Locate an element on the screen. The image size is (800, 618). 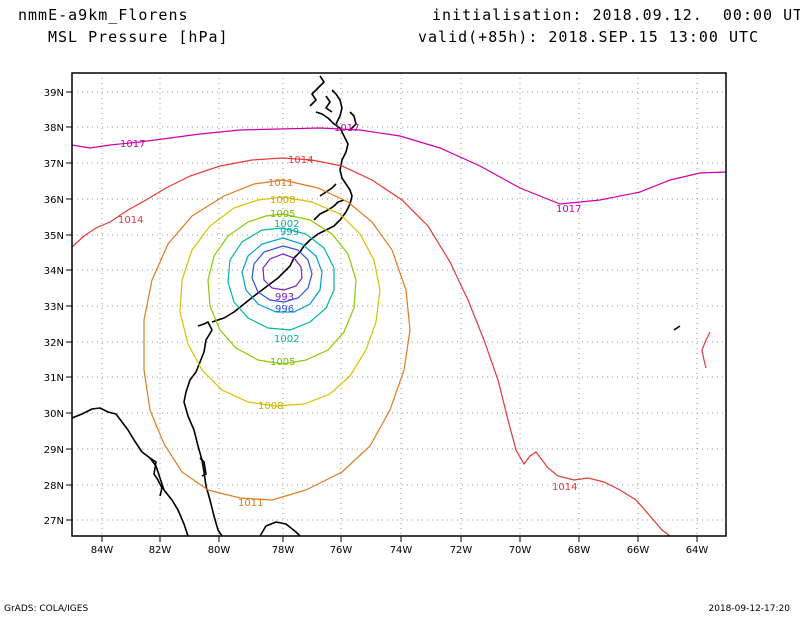
label-999: 999 is located at coordinates (289, 232).